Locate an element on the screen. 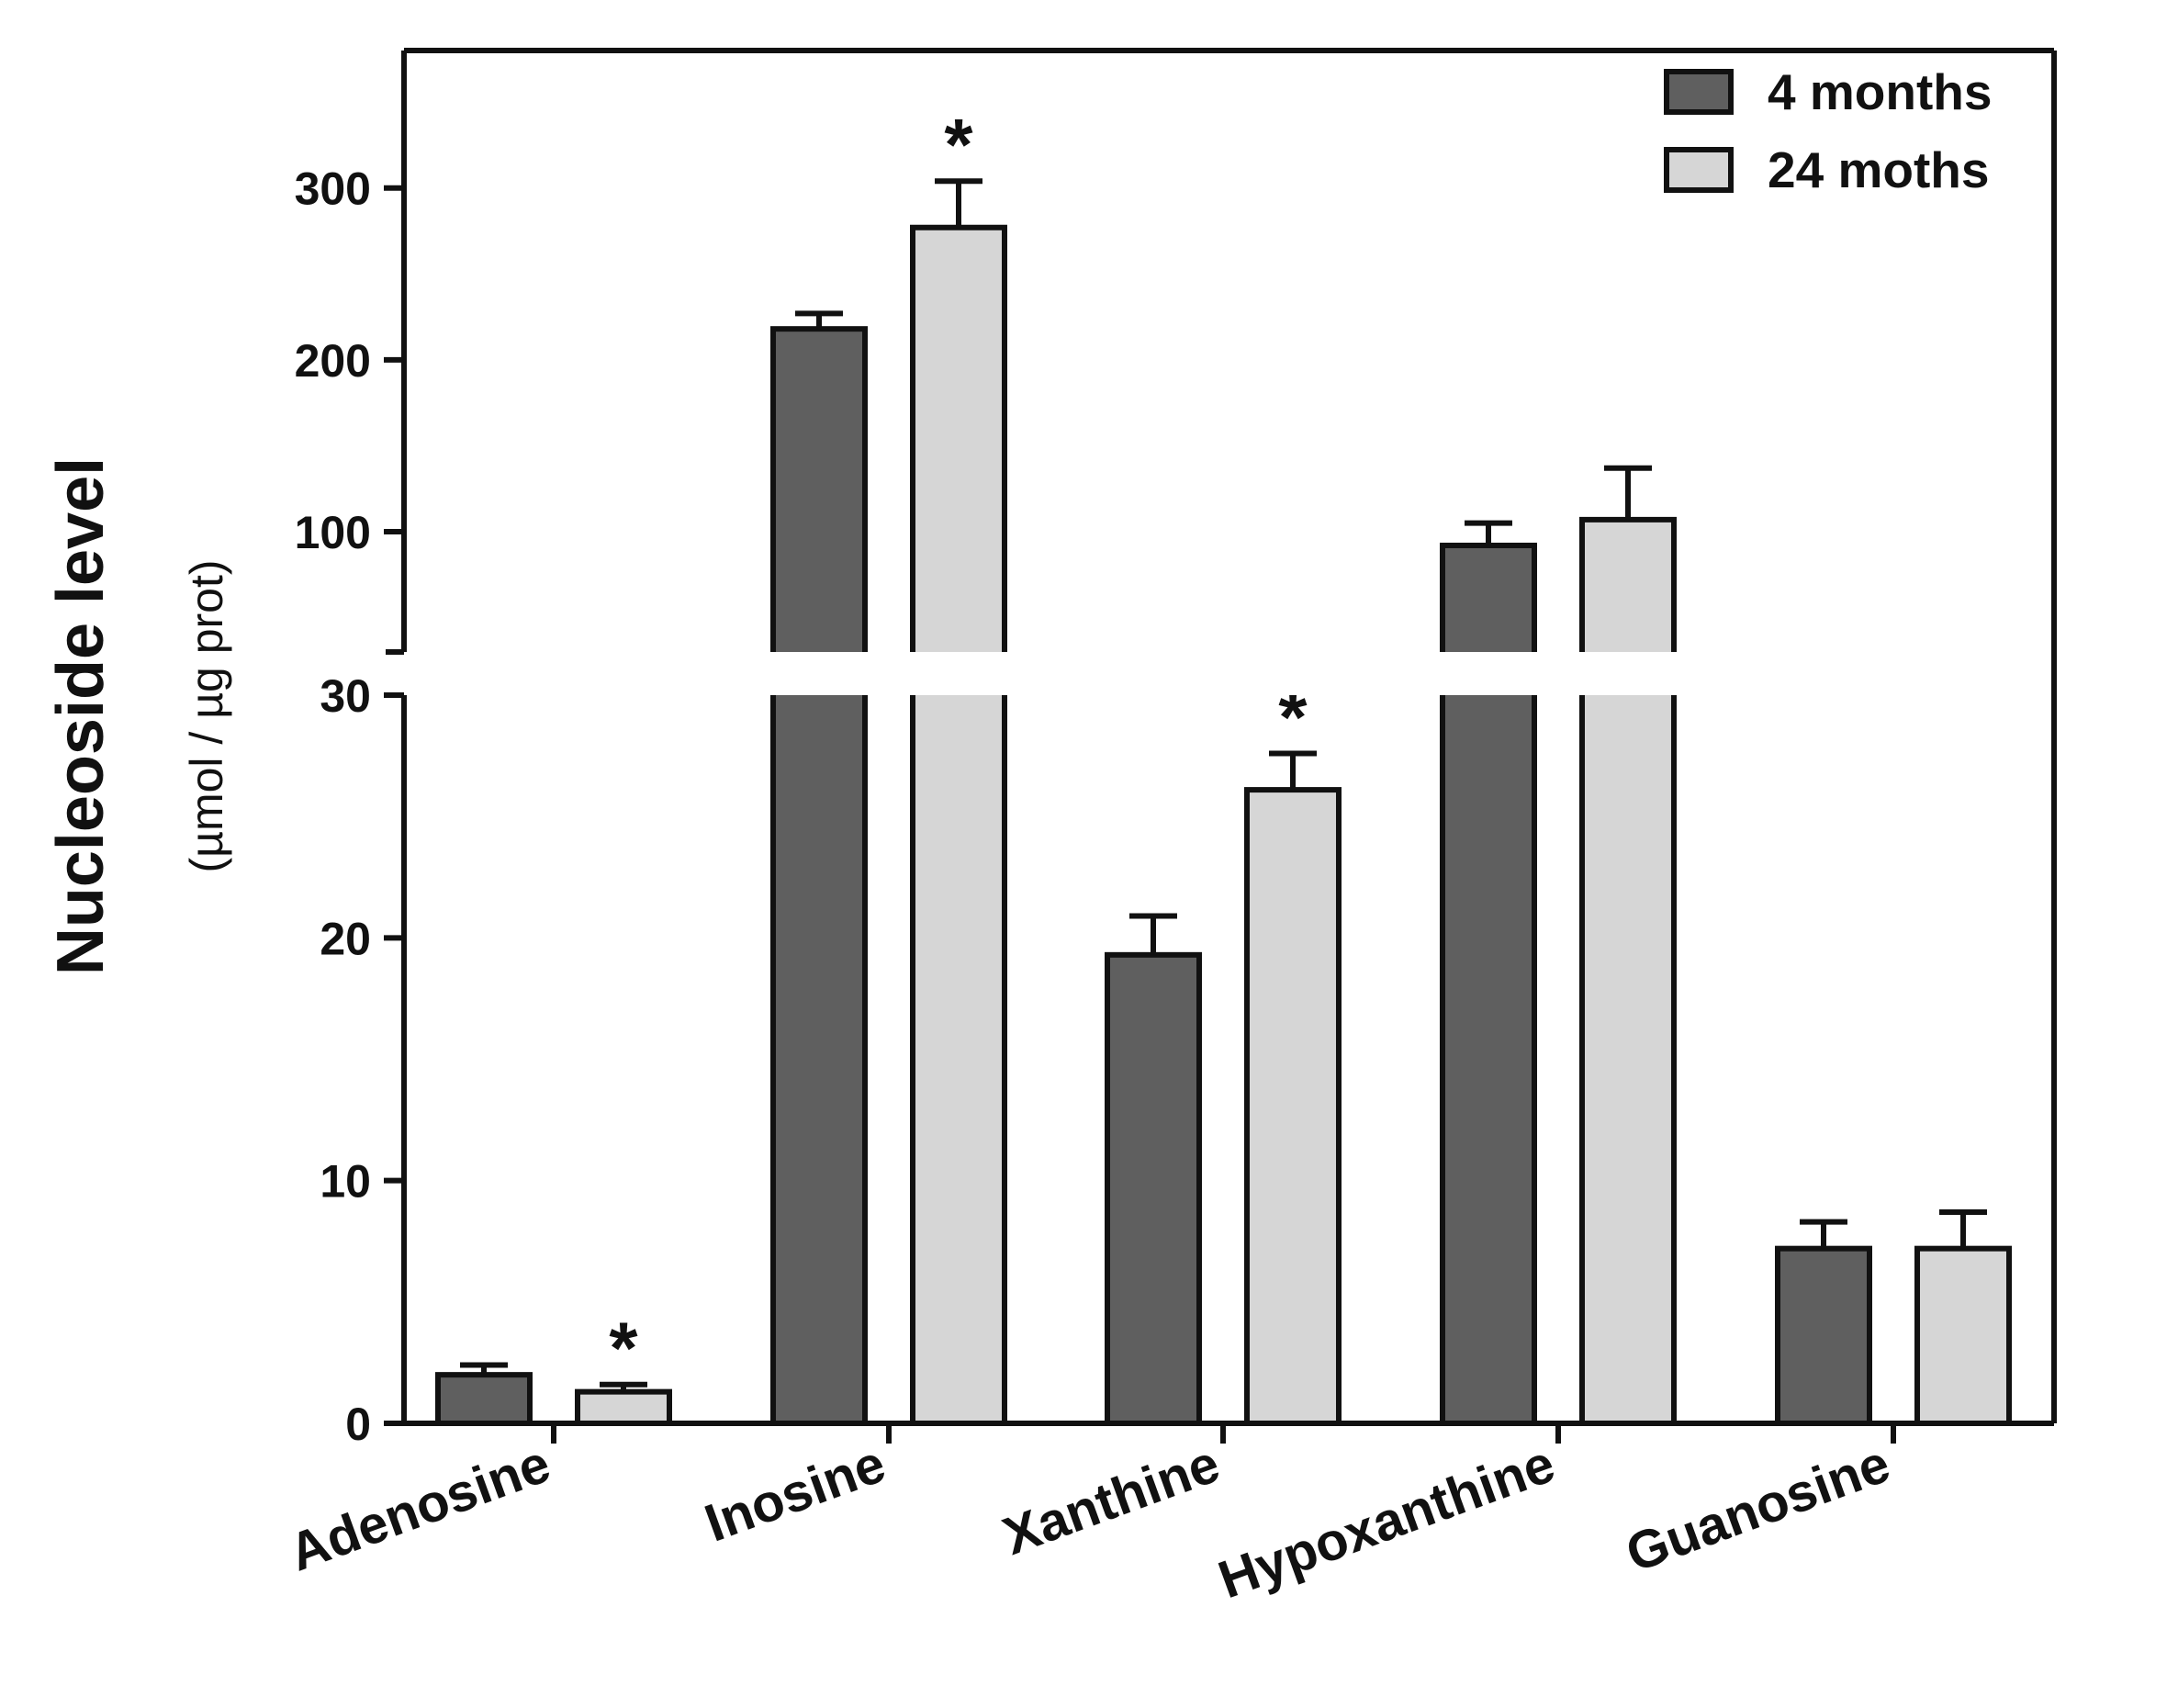 The height and width of the screenshot is (1708, 2178). bar-adenosine-24-moths is located at coordinates (623, 1408).